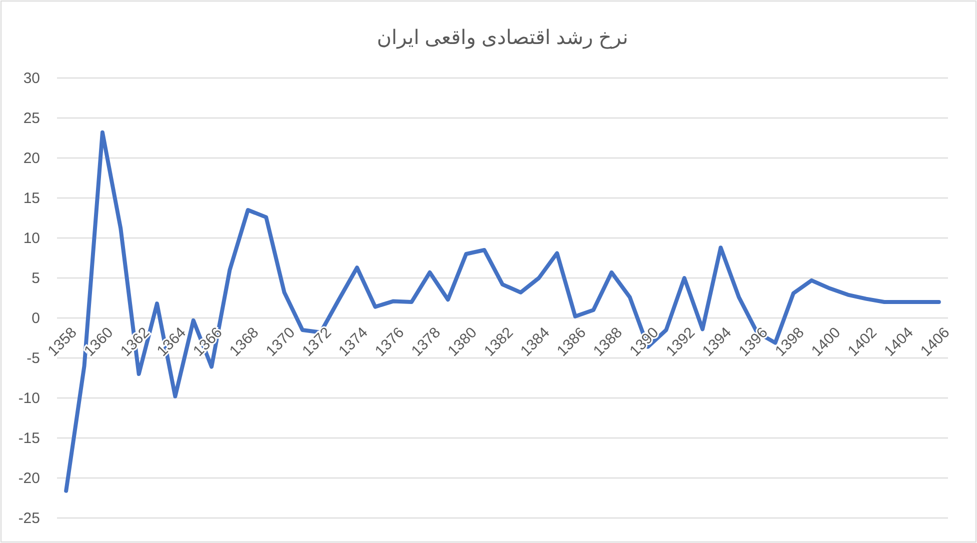 The image size is (977, 543). What do you see at coordinates (33, 358) in the screenshot?
I see `y-tick-label: -5` at bounding box center [33, 358].